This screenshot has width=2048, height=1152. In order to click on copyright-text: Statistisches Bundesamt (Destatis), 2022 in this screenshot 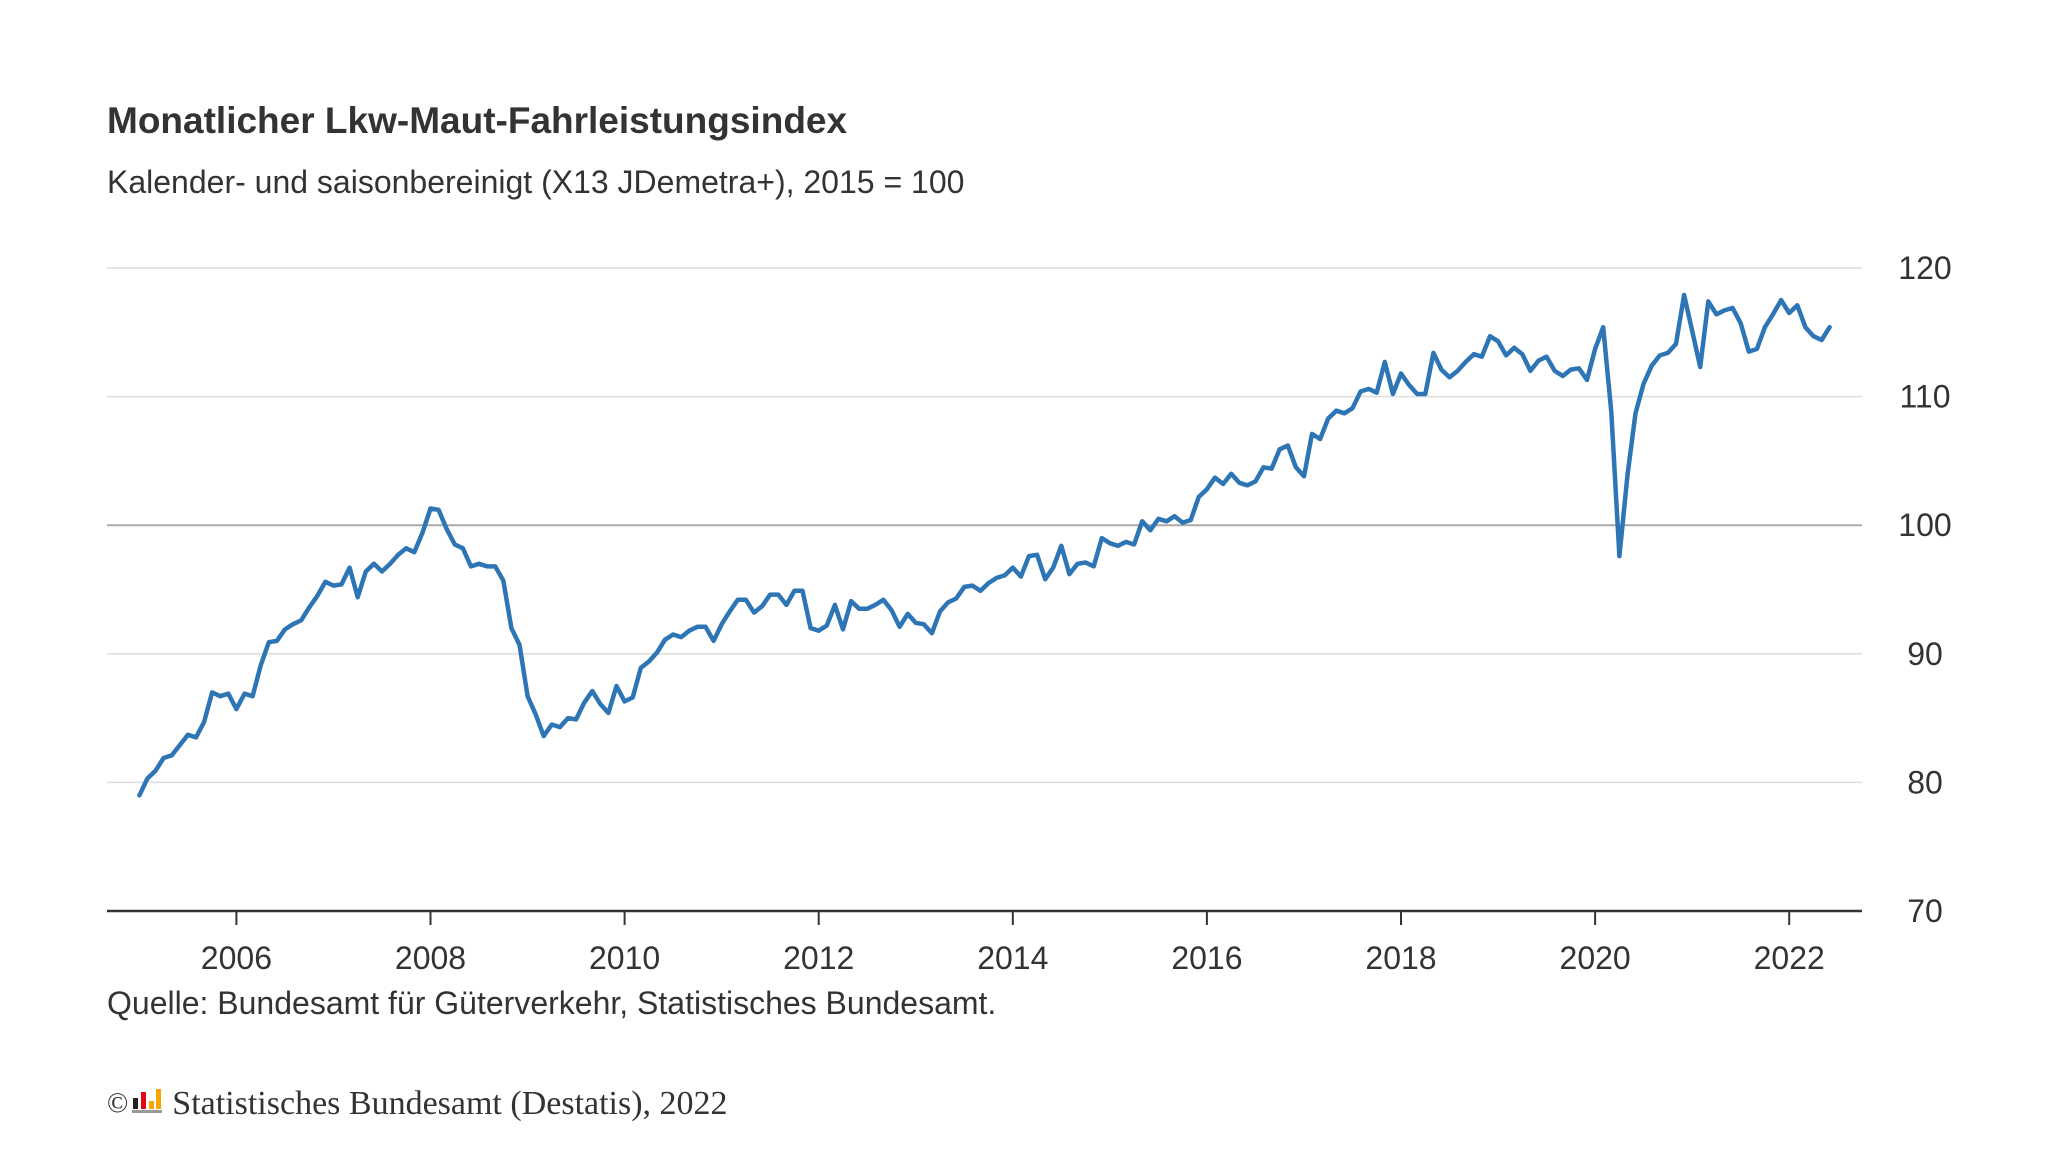, I will do `click(450, 1103)`.